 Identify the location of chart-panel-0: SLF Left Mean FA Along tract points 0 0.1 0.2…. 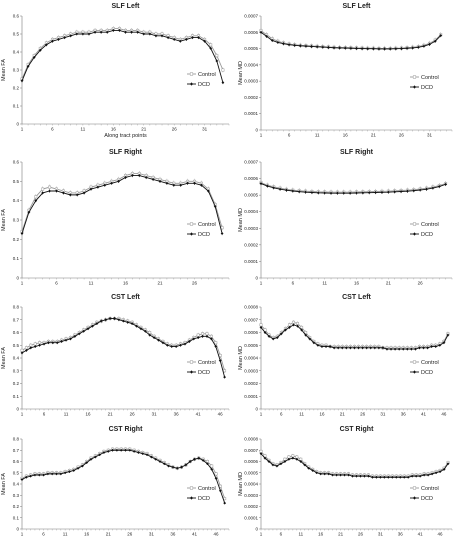
(115, 71).